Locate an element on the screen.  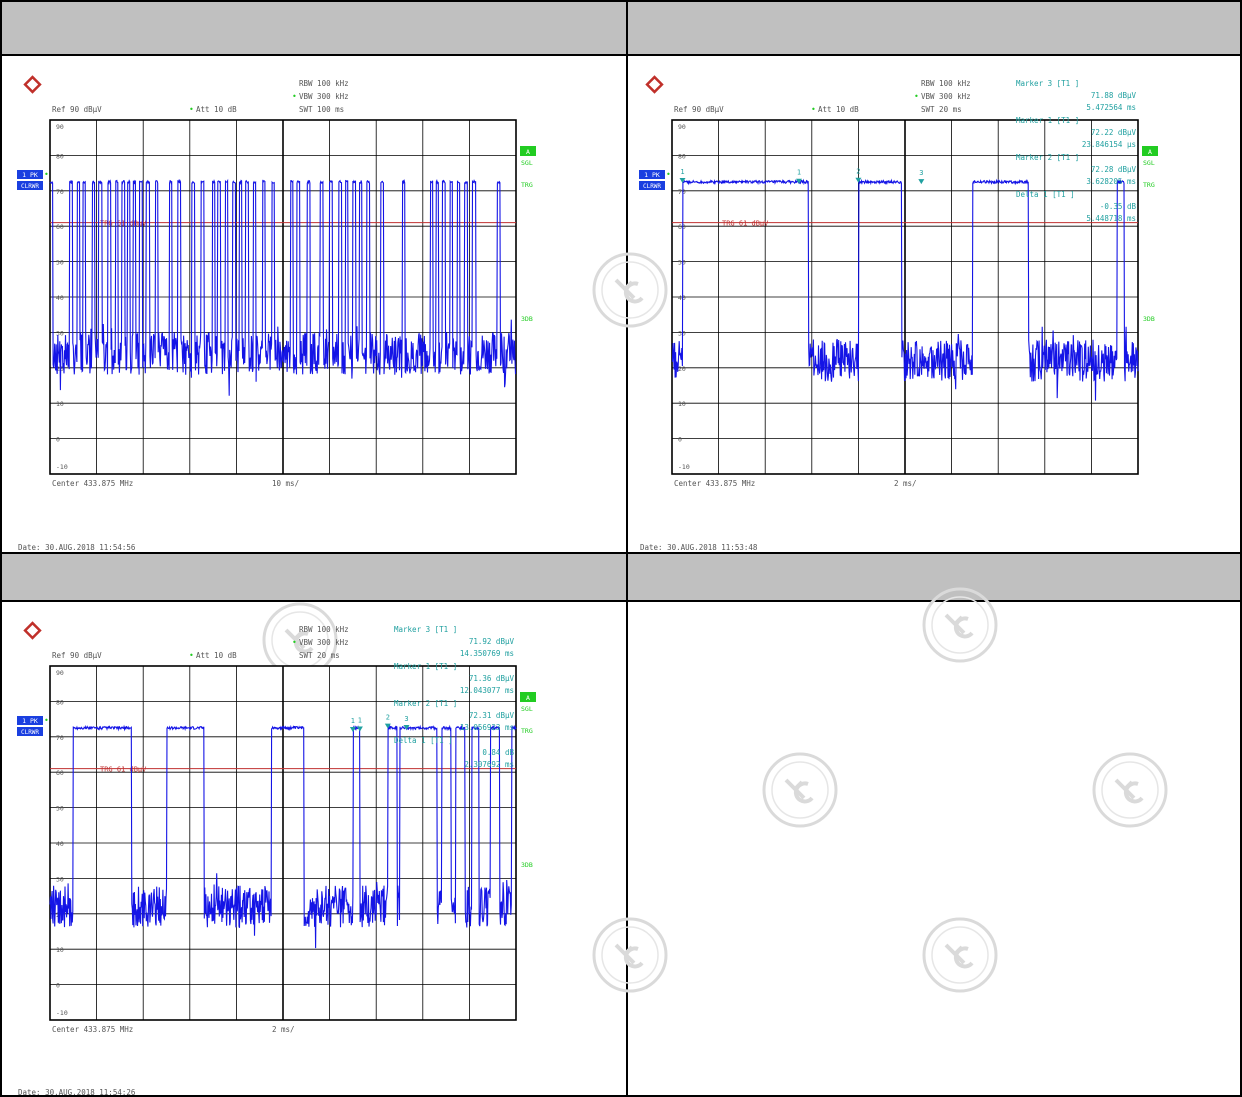
header-cell-mid-left is located at coordinates (315, 578).